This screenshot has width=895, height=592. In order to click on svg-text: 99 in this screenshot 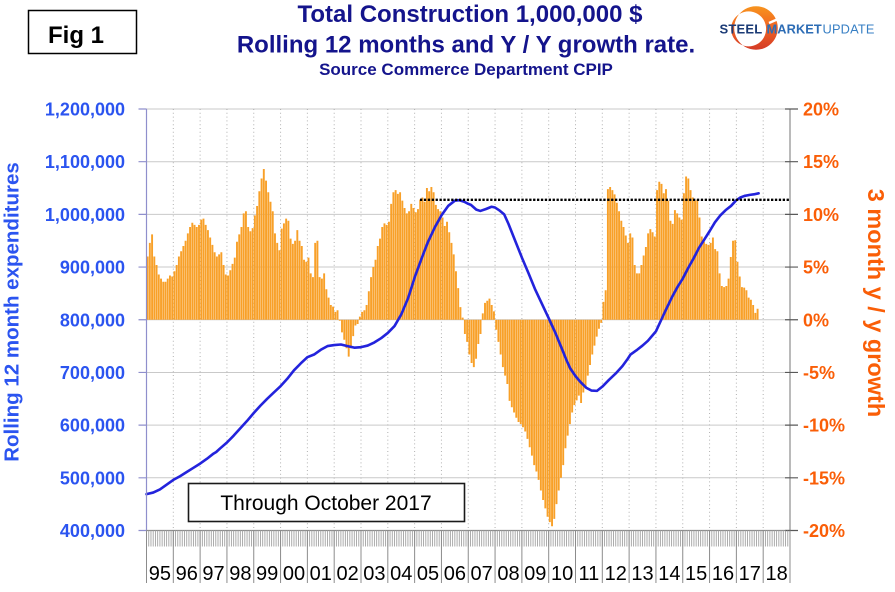, I will do `click(267, 574)`.